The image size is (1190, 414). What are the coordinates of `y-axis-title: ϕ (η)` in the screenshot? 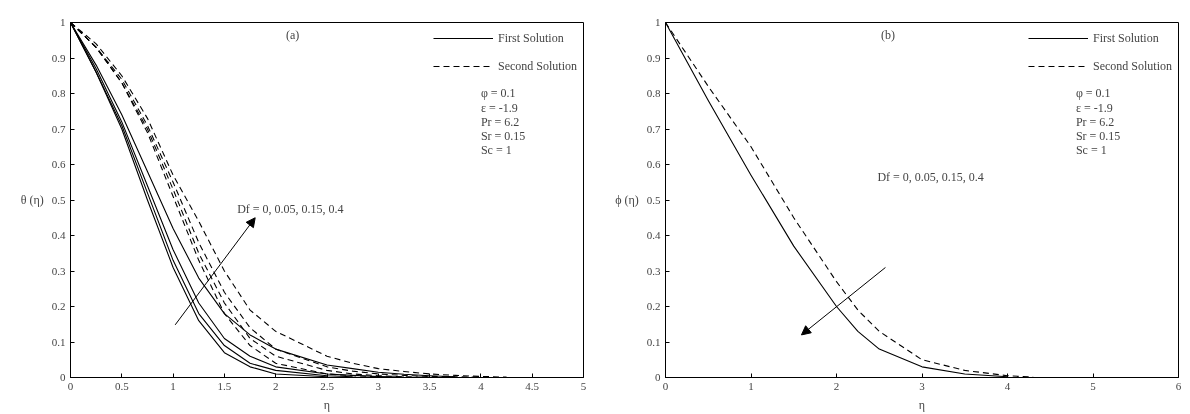 It's located at (627, 200).